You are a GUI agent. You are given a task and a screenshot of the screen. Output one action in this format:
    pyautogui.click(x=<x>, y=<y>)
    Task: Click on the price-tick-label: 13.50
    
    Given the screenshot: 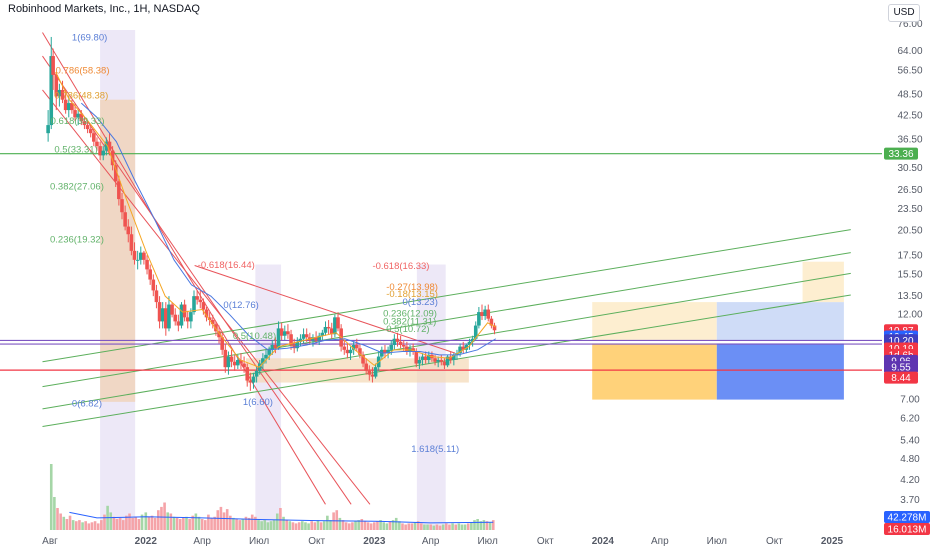 What is the action you would take?
    pyautogui.click(x=909, y=296)
    